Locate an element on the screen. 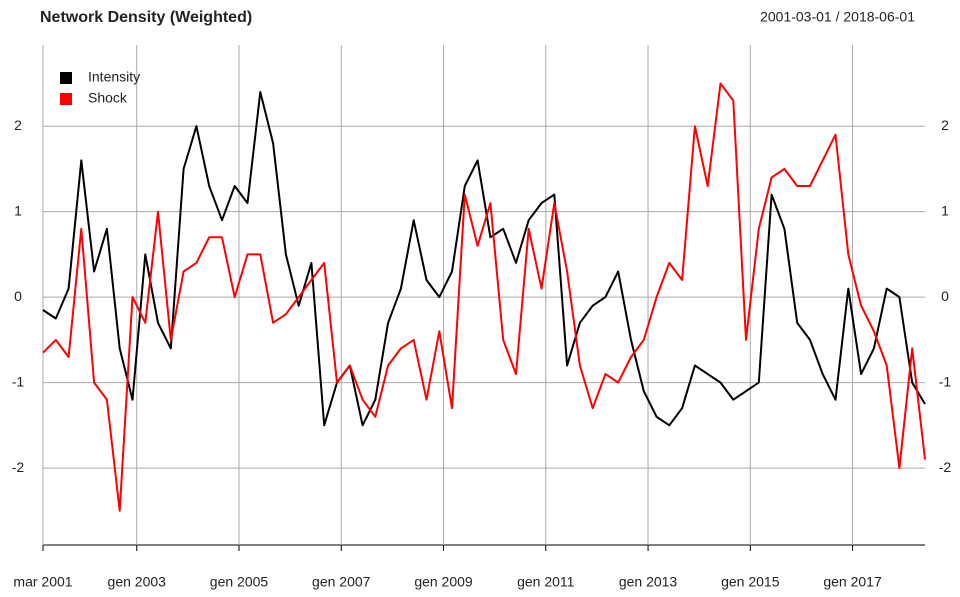  legend-label: Intensity is located at coordinates (114, 77).